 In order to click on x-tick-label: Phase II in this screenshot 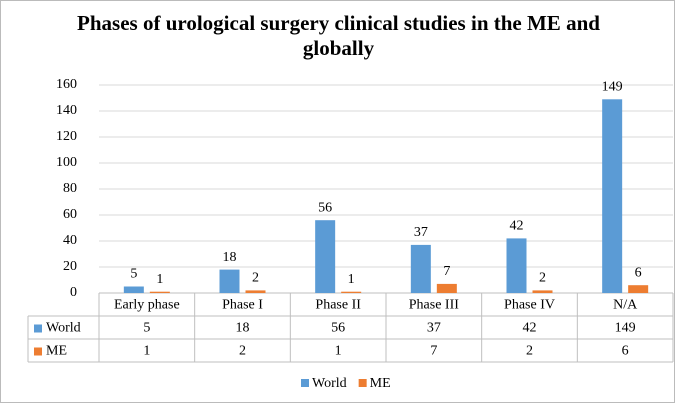, I will do `click(338, 305)`.